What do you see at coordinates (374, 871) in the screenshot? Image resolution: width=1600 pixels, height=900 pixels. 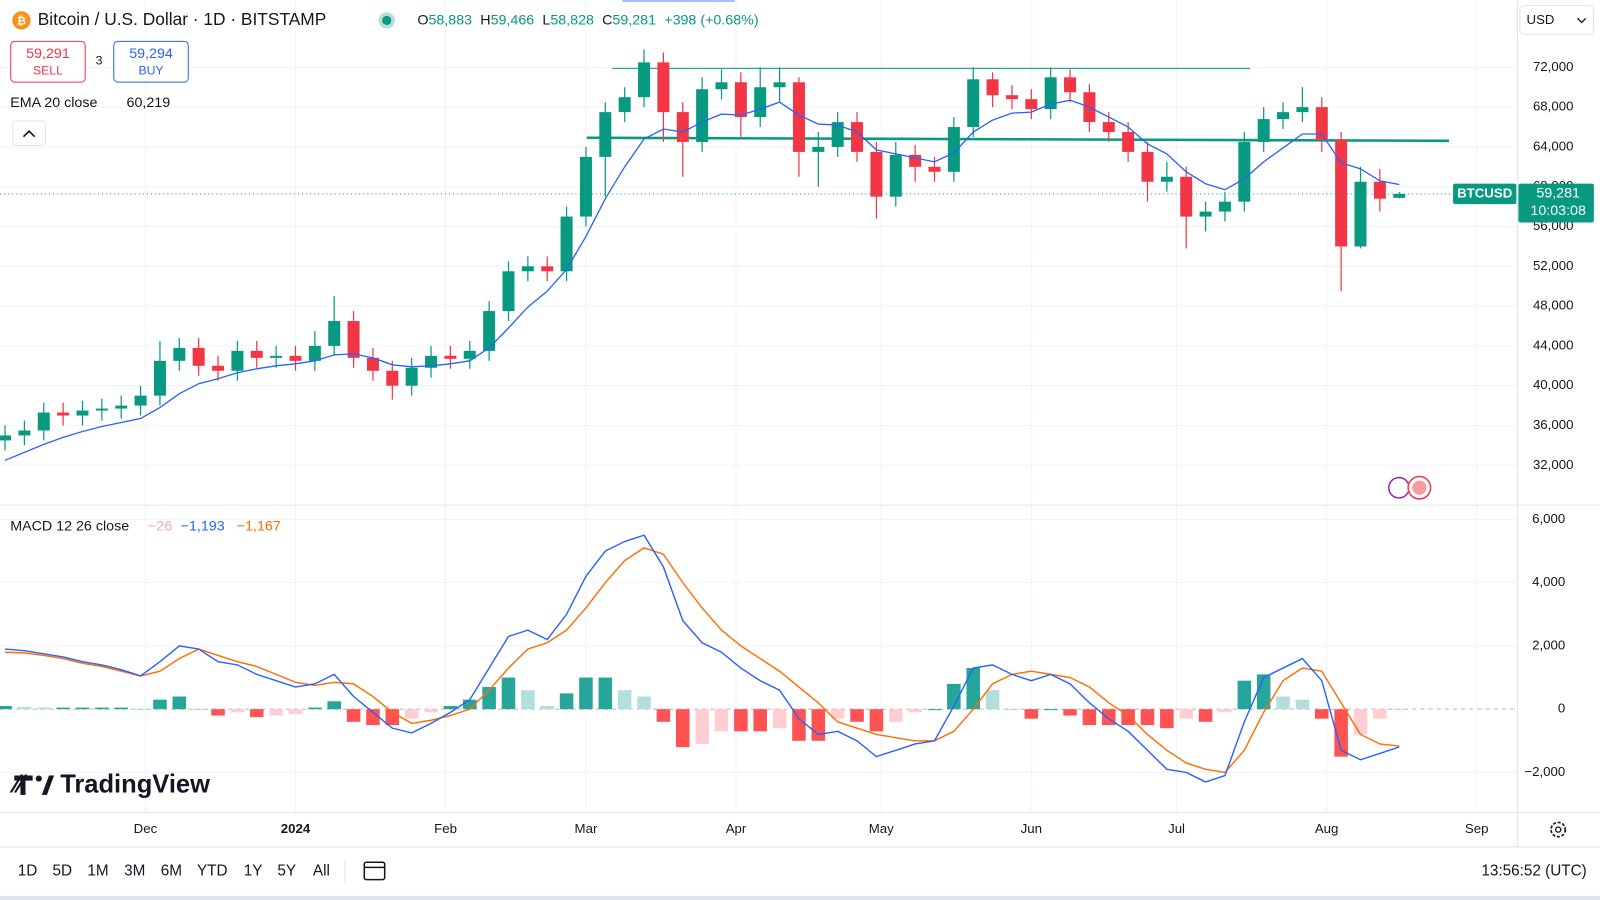 I see `calendar-icon` at bounding box center [374, 871].